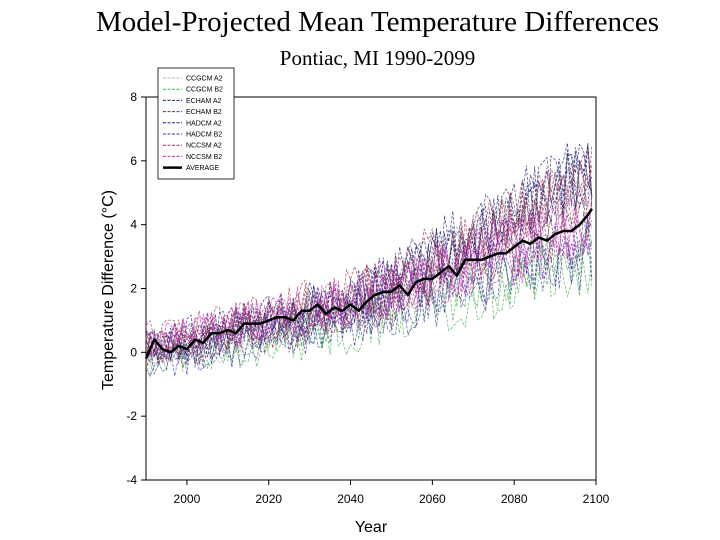  I want to click on legend-label: CCGCM A2, so click(204, 79).